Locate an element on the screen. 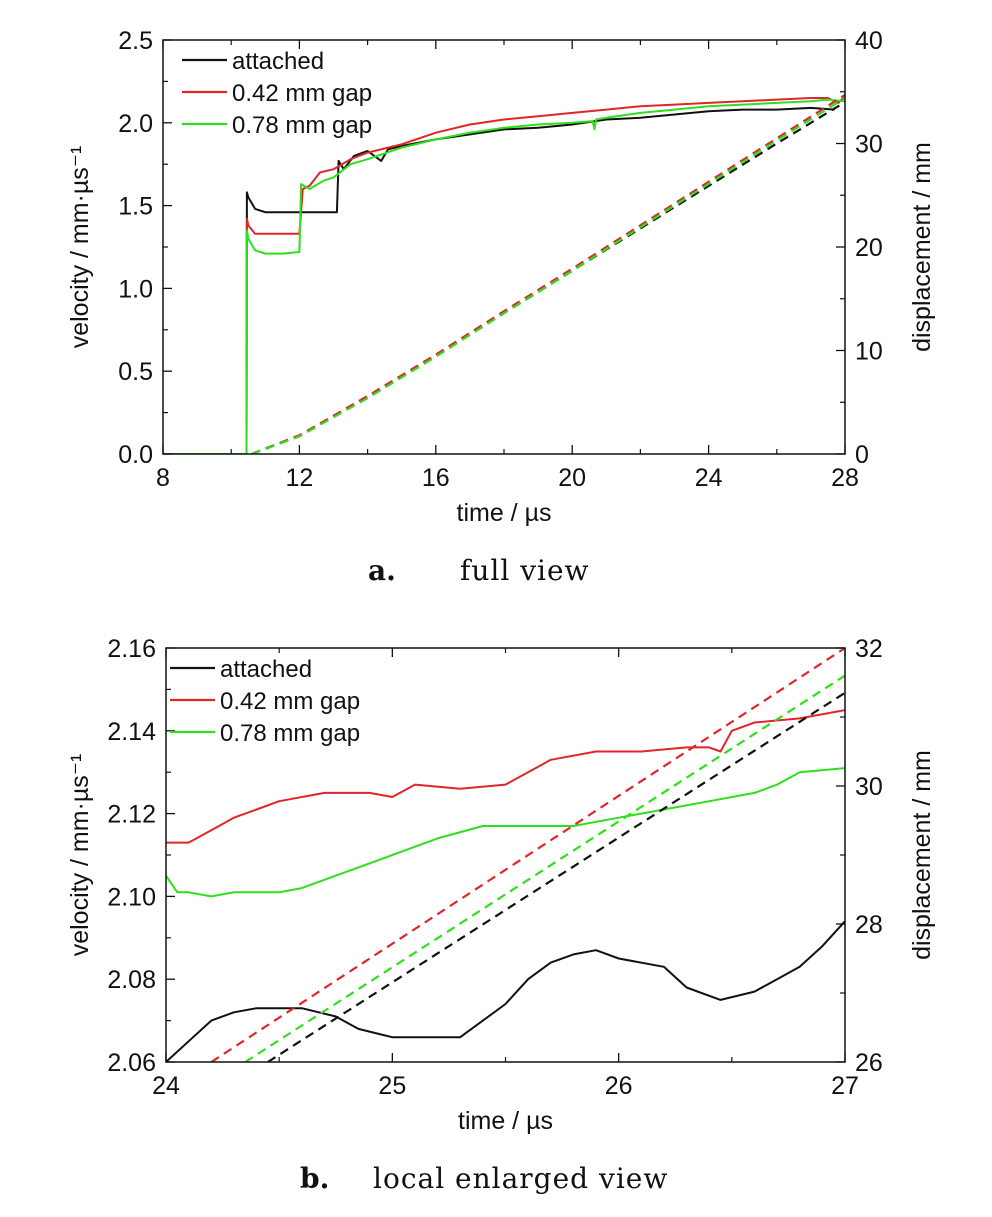 The width and height of the screenshot is (992, 1217). x-tick-label: 20 is located at coordinates (572, 478).